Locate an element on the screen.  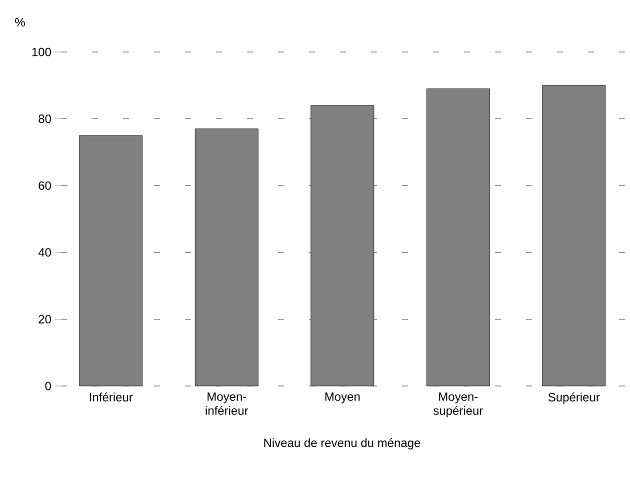
y-tick-label: 20 is located at coordinates (45, 319).